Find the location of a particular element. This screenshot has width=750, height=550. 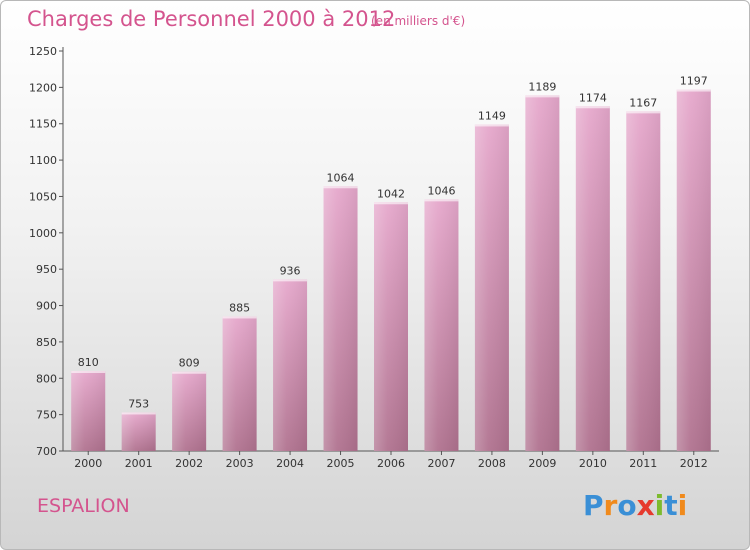

data-label: 885 is located at coordinates (239, 307).